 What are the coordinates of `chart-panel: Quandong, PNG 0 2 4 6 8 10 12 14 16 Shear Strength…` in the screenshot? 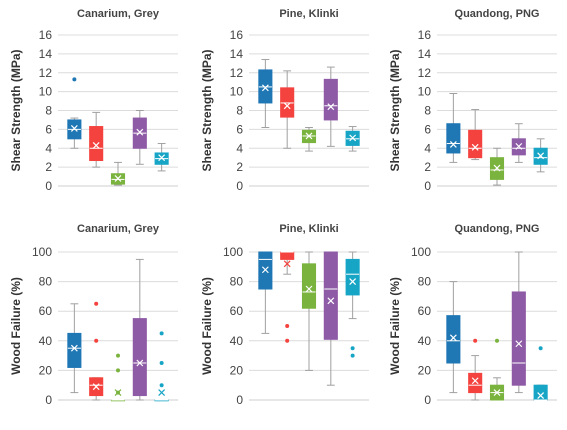 It's located at (472, 100).